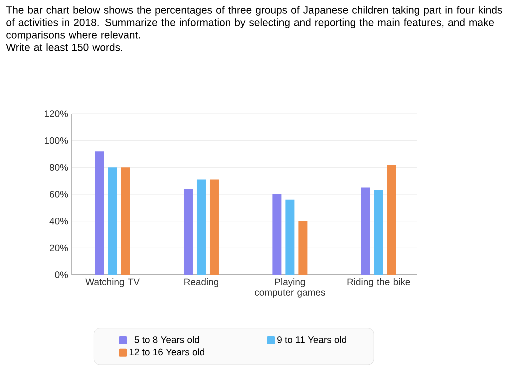 The width and height of the screenshot is (512, 386). I want to click on x-tick-label: Reading, so click(201, 283).